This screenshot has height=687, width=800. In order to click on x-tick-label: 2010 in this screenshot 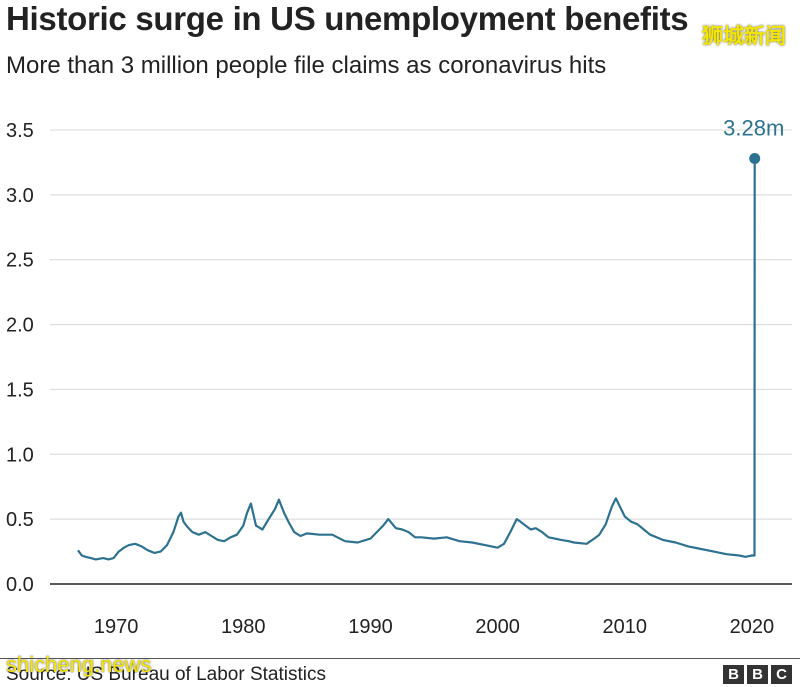, I will do `click(625, 627)`.